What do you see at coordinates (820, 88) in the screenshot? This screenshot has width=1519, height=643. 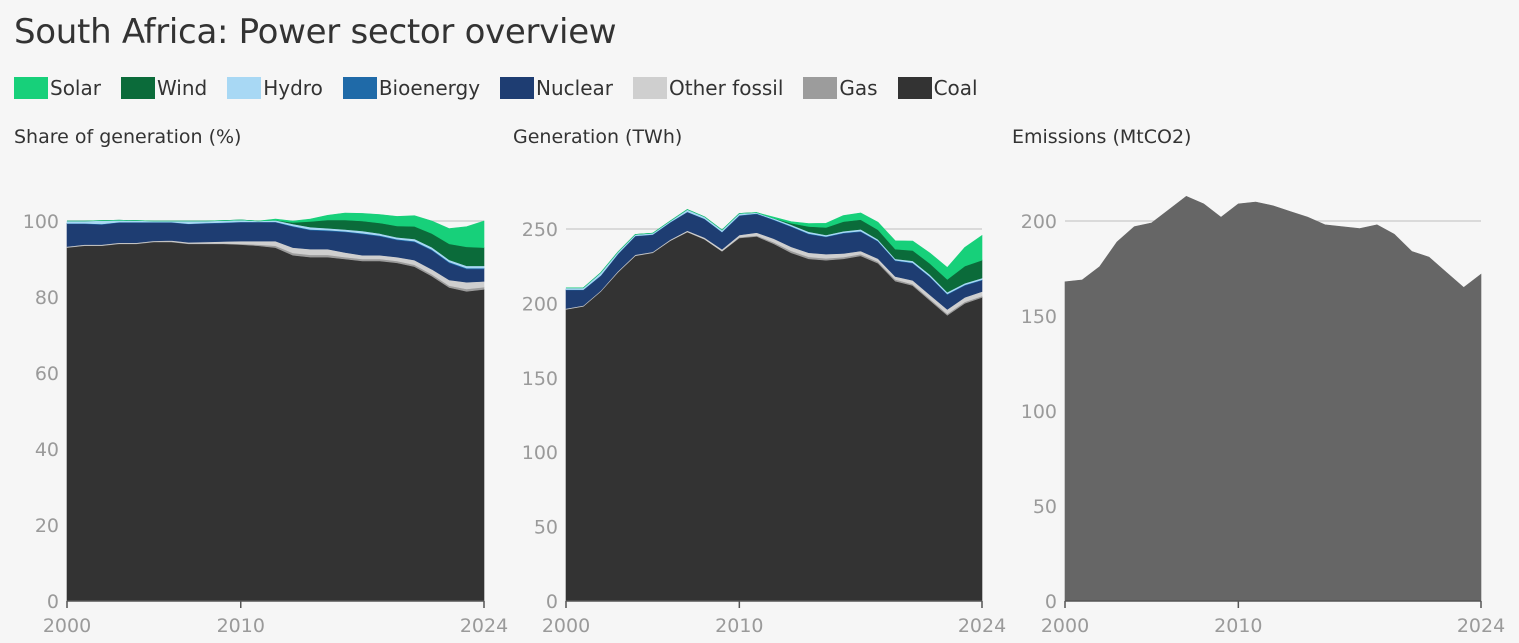 I see `legend-swatch-gas` at bounding box center [820, 88].